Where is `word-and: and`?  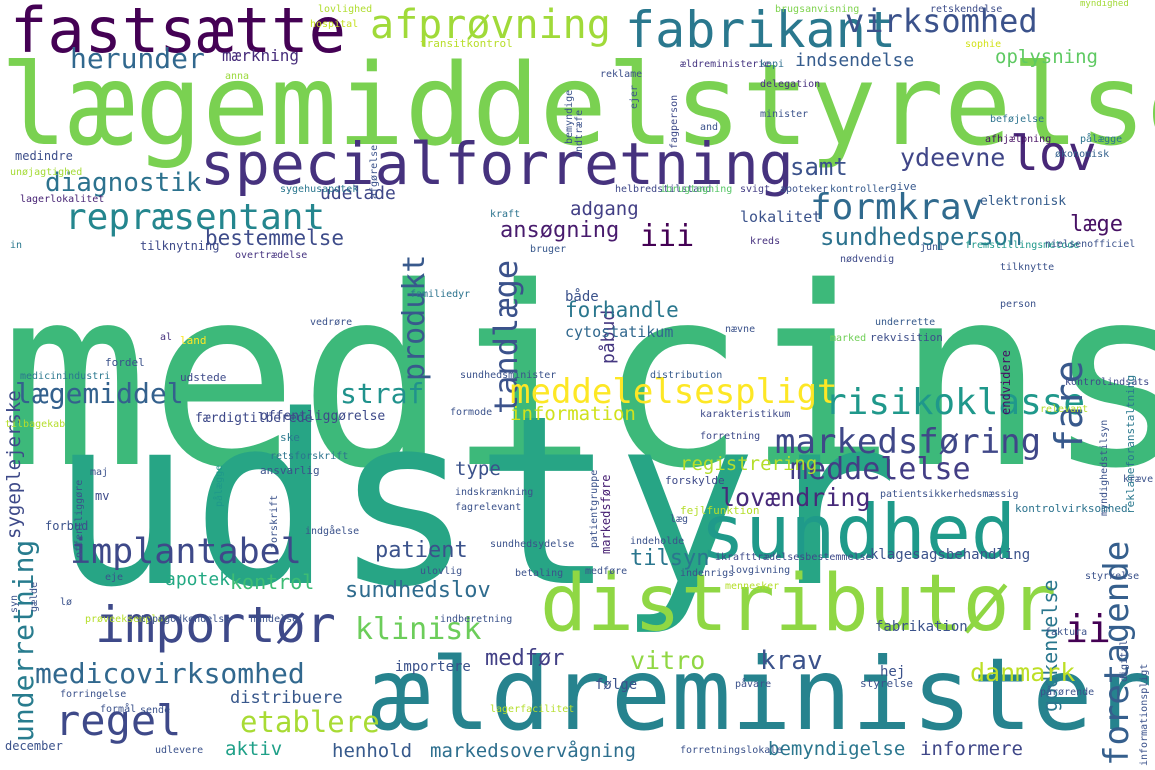
word-and: and is located at coordinates (709, 127).